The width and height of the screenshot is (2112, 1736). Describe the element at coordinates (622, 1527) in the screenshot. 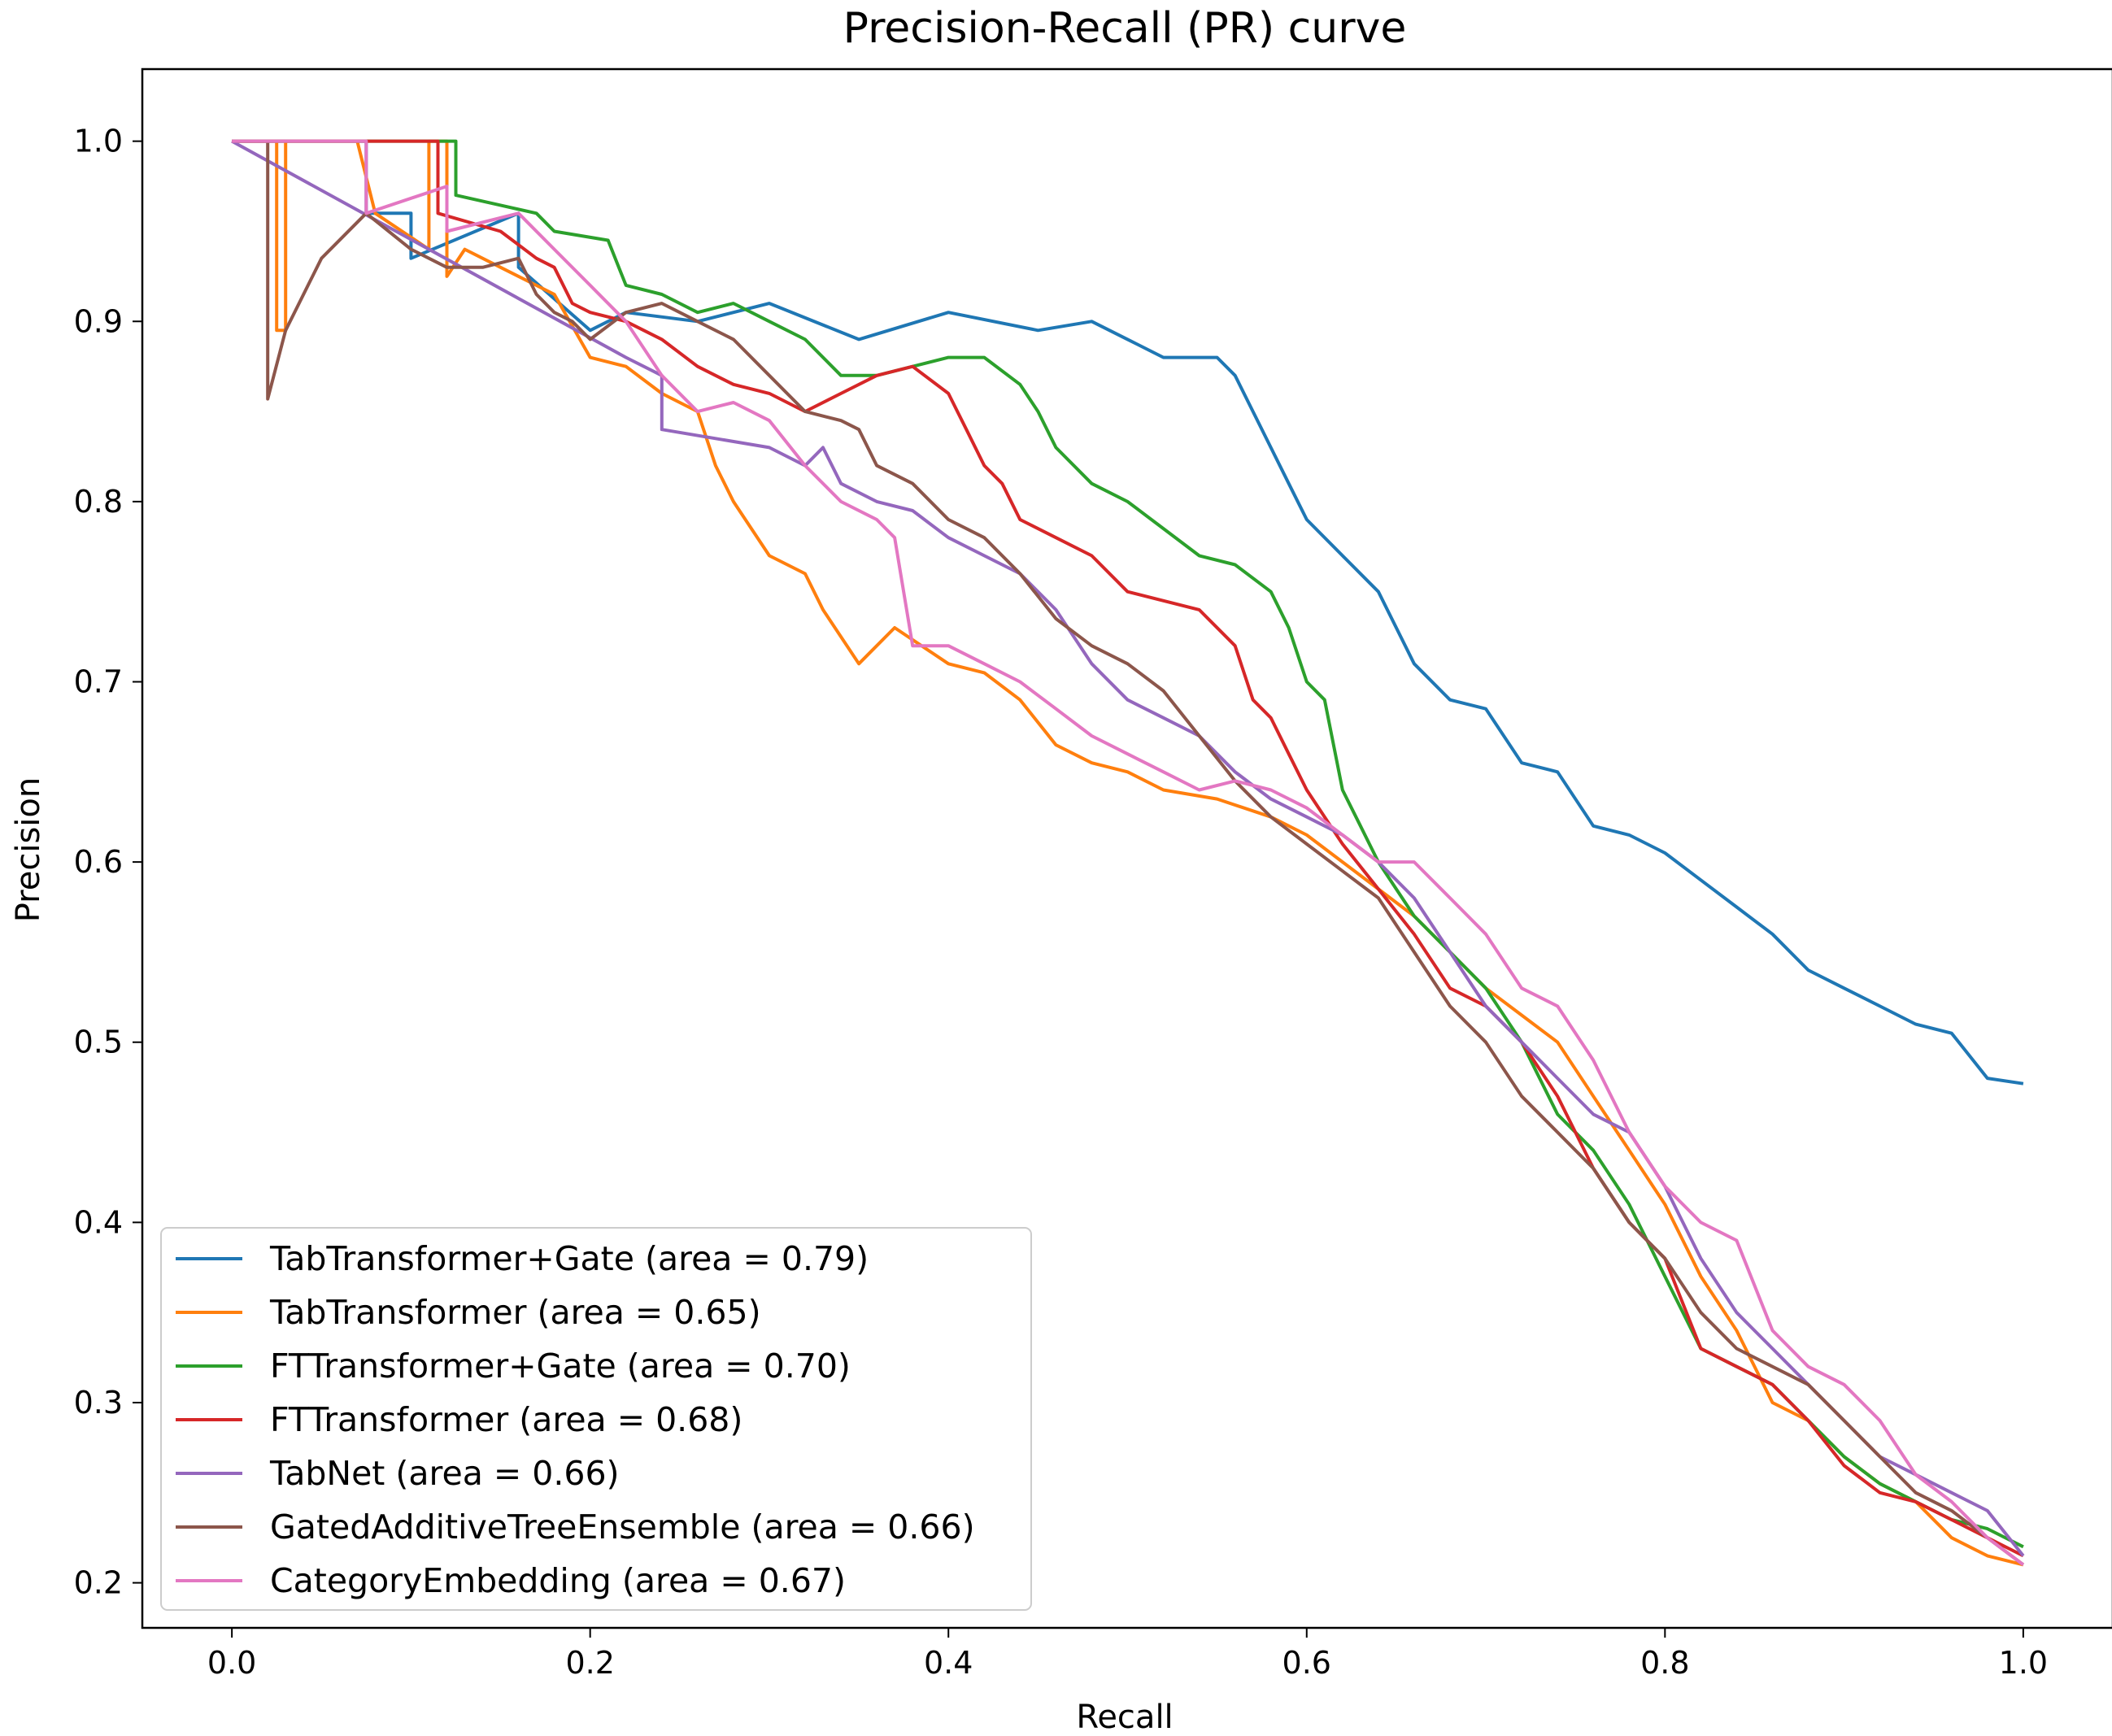

I see `legend-entry-5: GatedAdditiveTreeEnsemble (area = 0.66)` at that location.